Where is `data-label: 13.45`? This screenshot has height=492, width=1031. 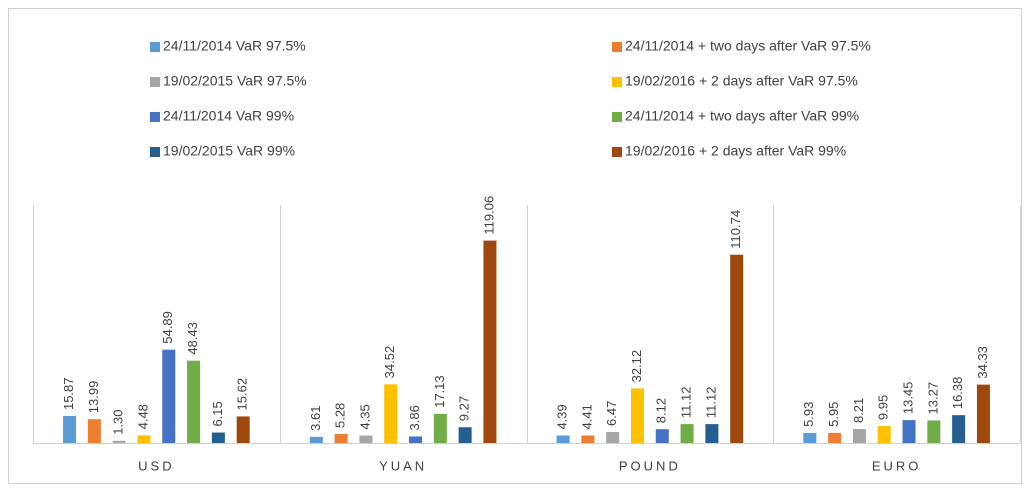
data-label: 13.45 is located at coordinates (907, 398).